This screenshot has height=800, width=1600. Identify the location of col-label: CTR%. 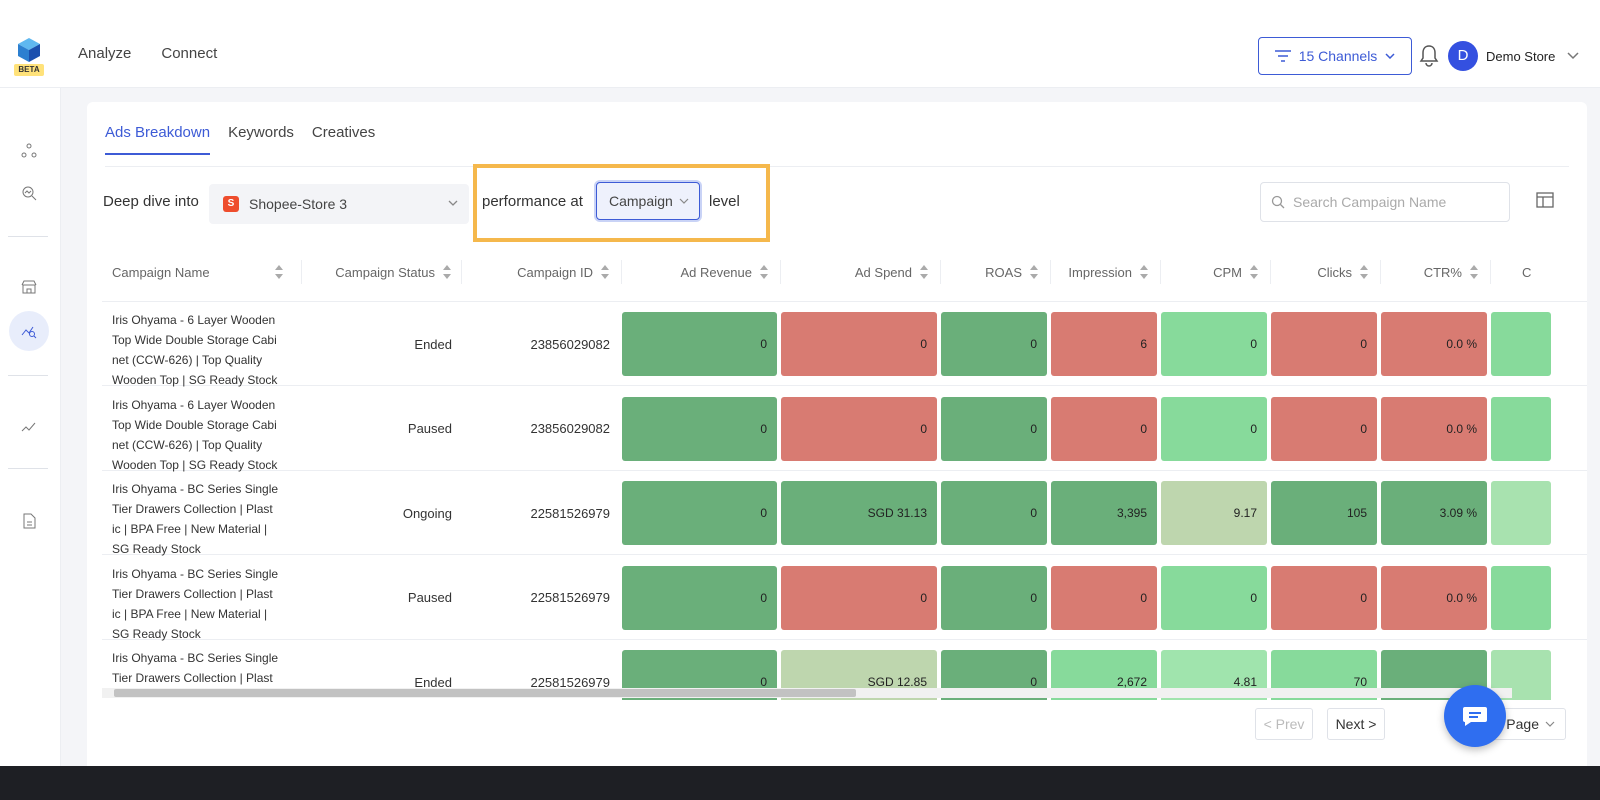
(1442, 272).